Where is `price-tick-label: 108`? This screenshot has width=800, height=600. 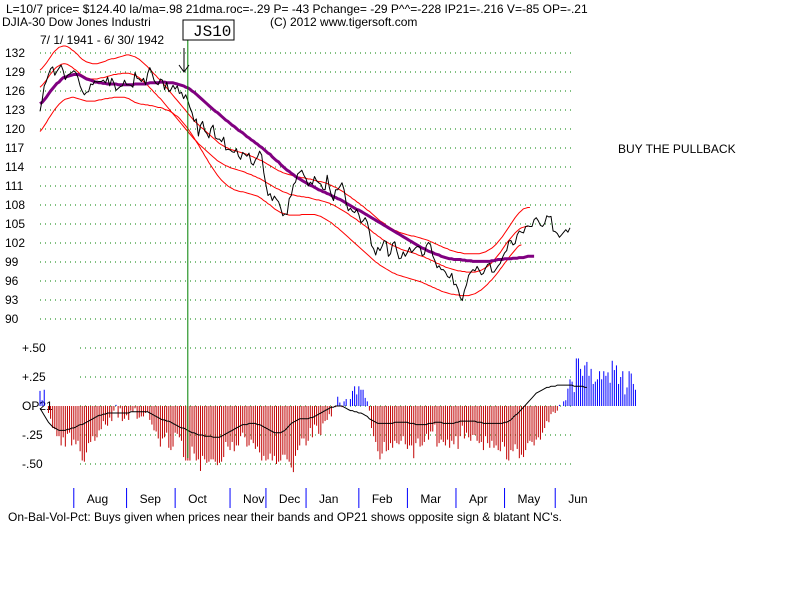 price-tick-label: 108 is located at coordinates (15, 205).